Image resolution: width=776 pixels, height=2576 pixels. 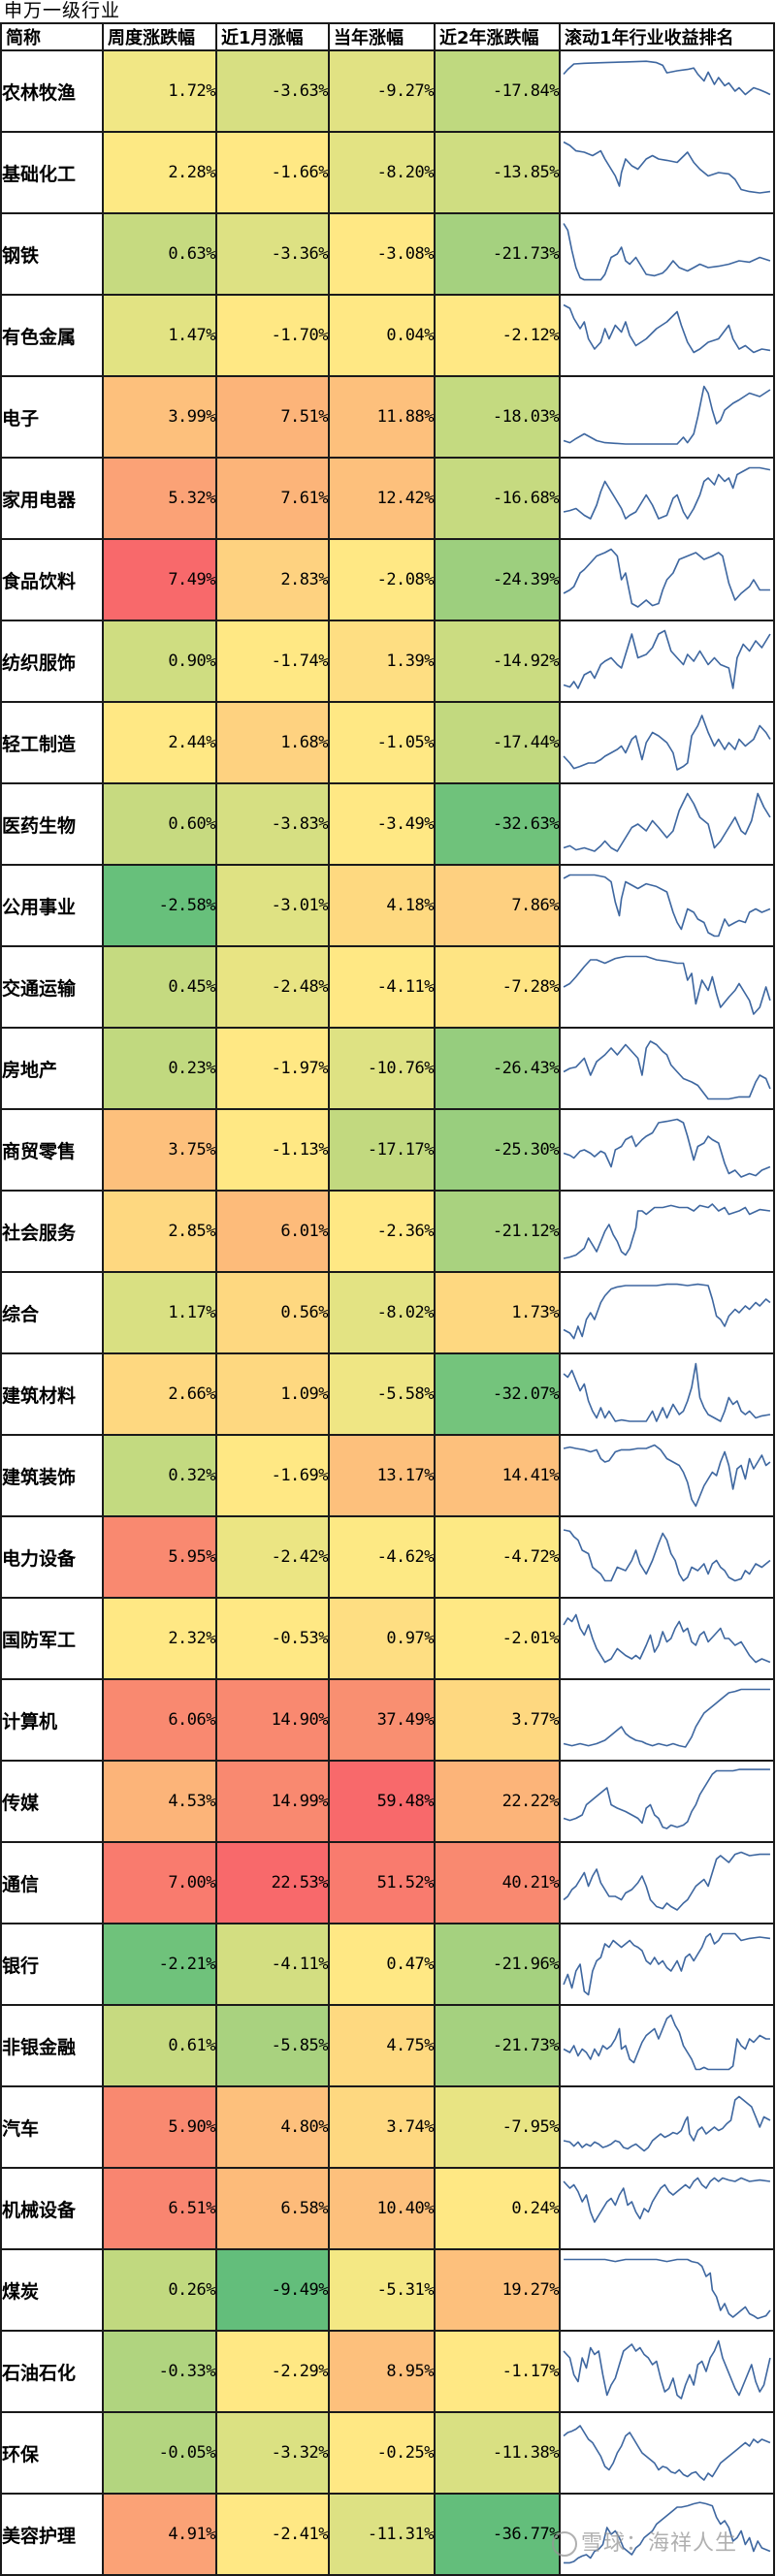 What do you see at coordinates (272, 579) in the screenshot?
I see `one-month-change-cell: 2.83%` at bounding box center [272, 579].